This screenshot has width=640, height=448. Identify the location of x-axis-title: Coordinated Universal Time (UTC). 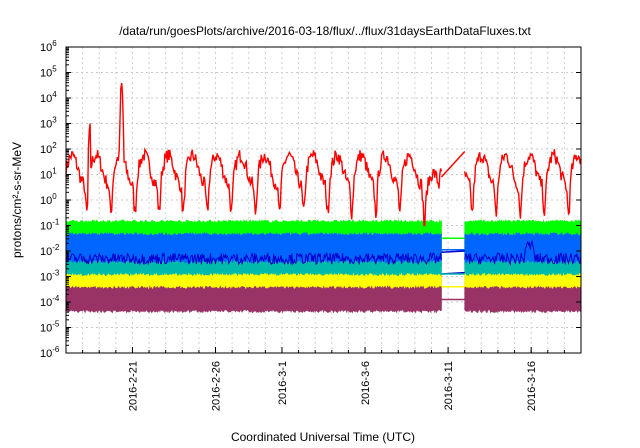
(323, 437).